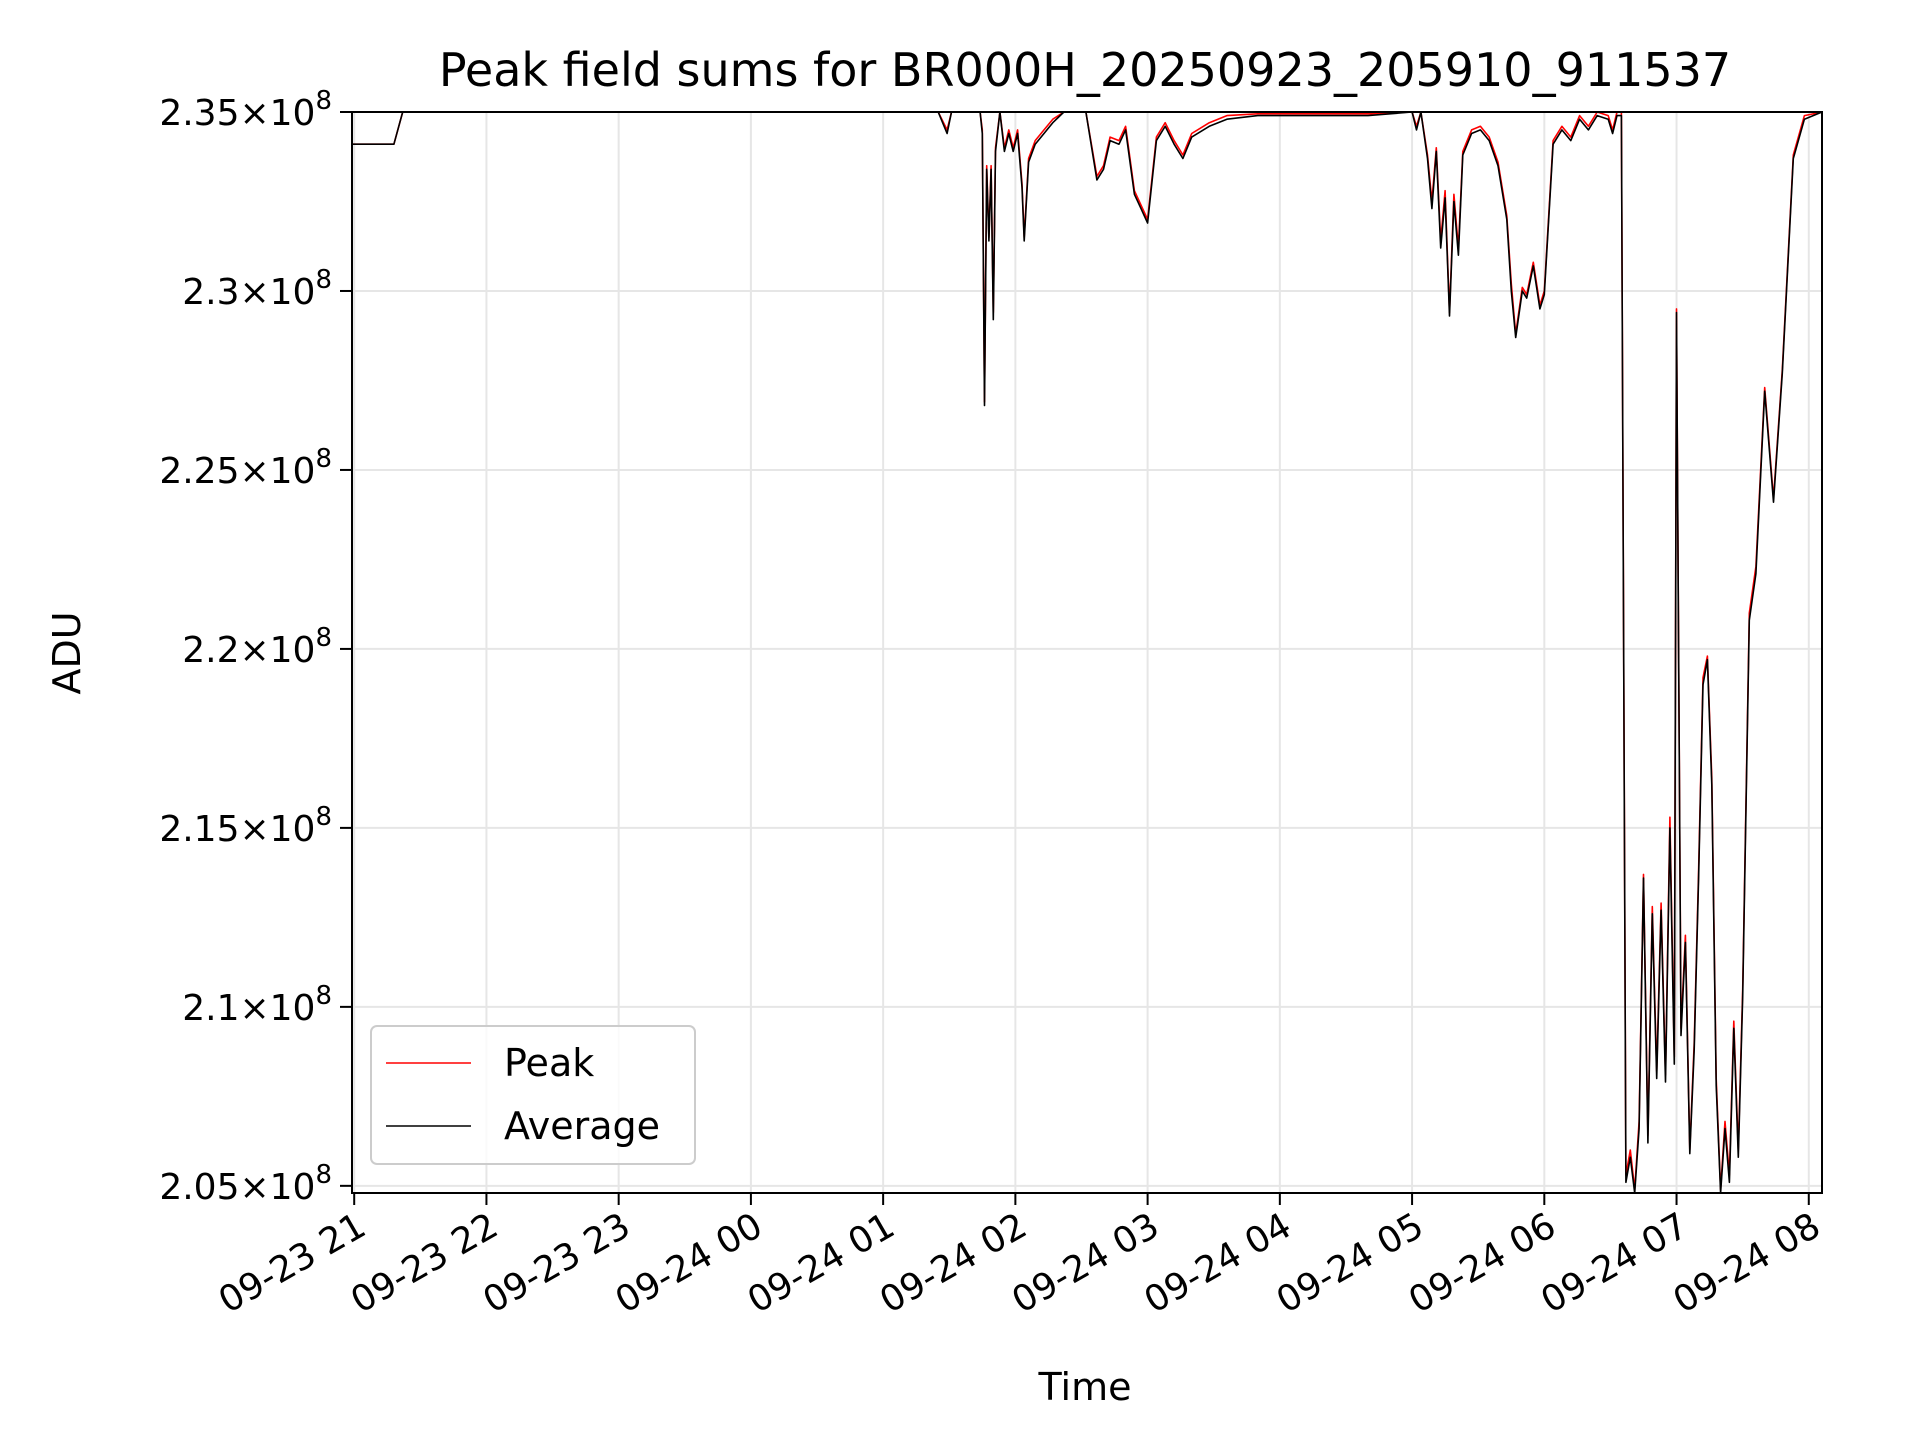 The image size is (1920, 1440). I want to click on legend-label-average: Average, so click(582, 1126).